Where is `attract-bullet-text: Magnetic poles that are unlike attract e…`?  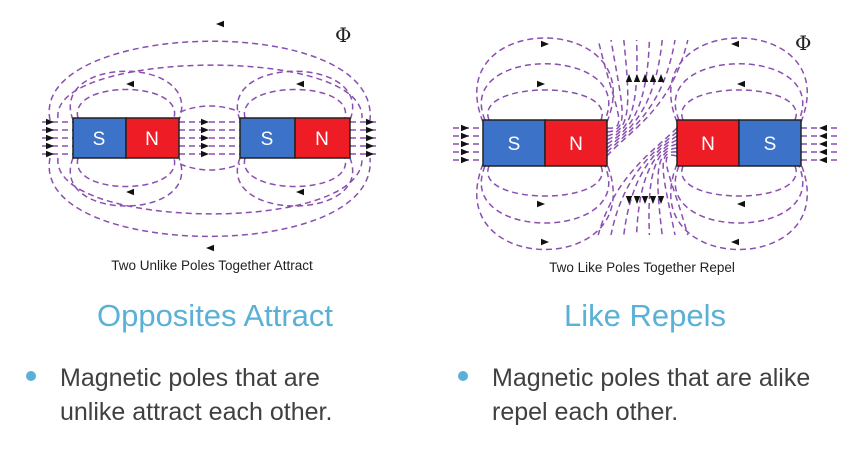 attract-bullet-text: Magnetic poles that are unlike attract e… is located at coordinates (196, 395).